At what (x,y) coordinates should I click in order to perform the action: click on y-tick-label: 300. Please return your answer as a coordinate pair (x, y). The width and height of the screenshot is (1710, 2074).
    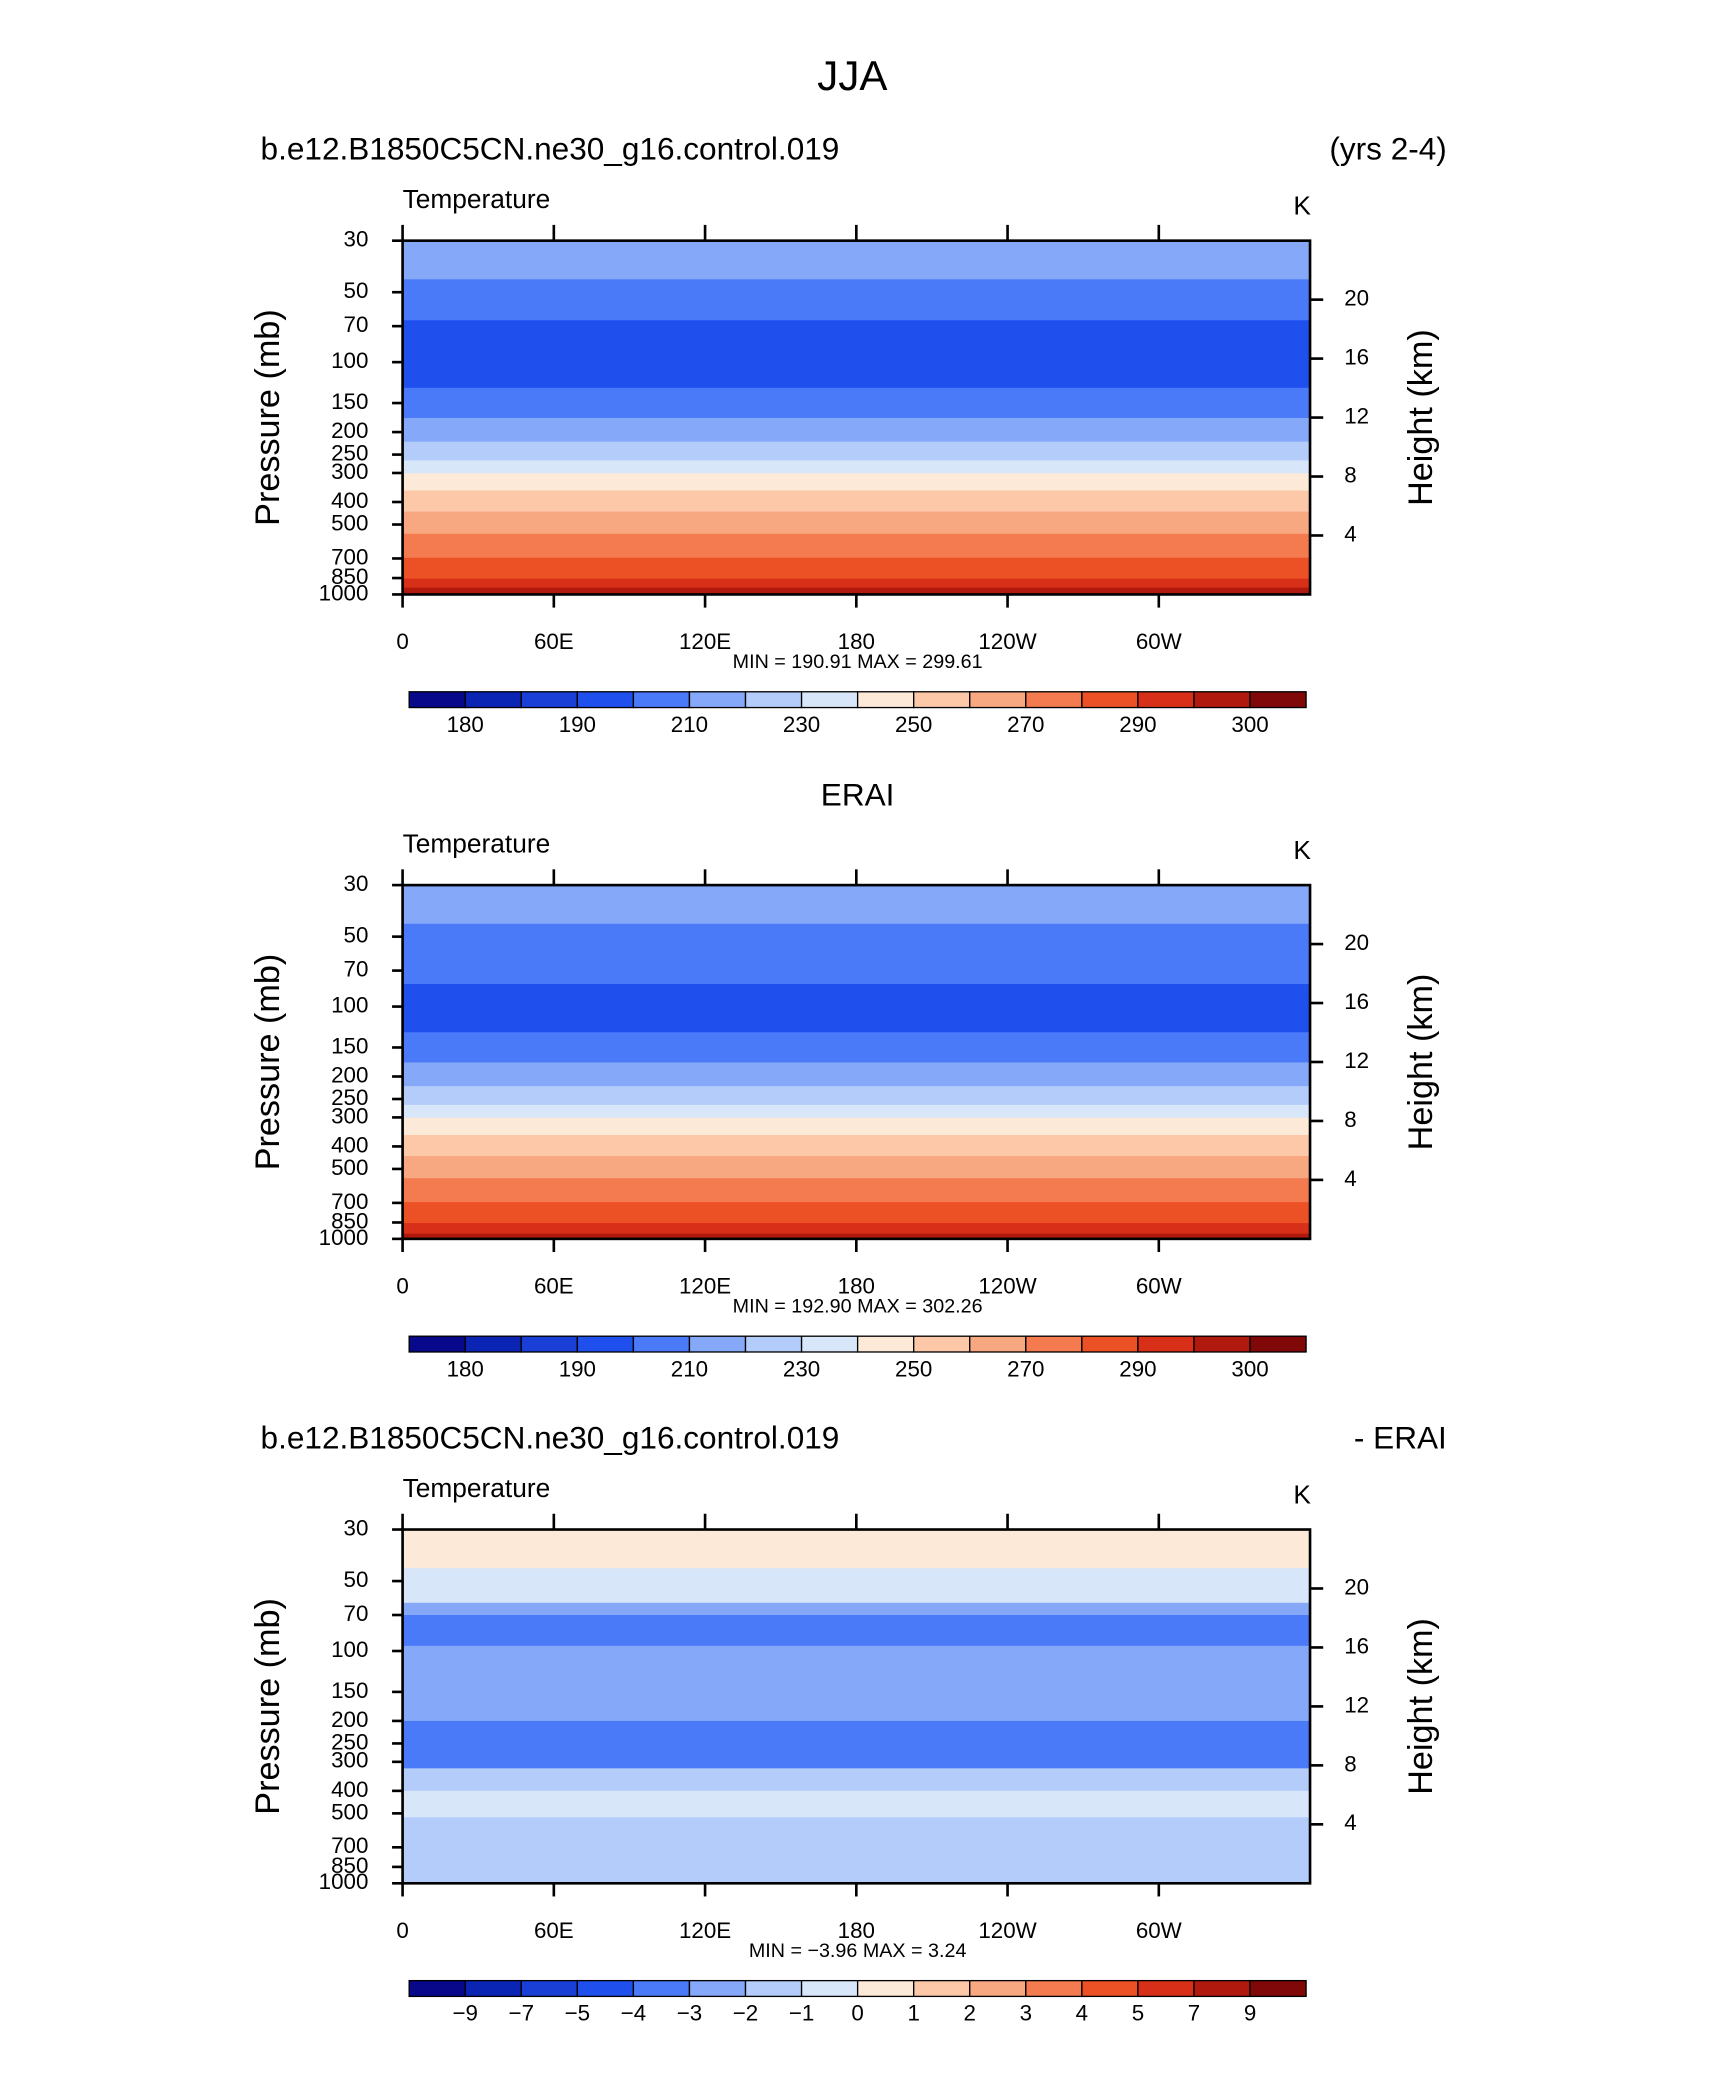
    Looking at the image, I should click on (349, 471).